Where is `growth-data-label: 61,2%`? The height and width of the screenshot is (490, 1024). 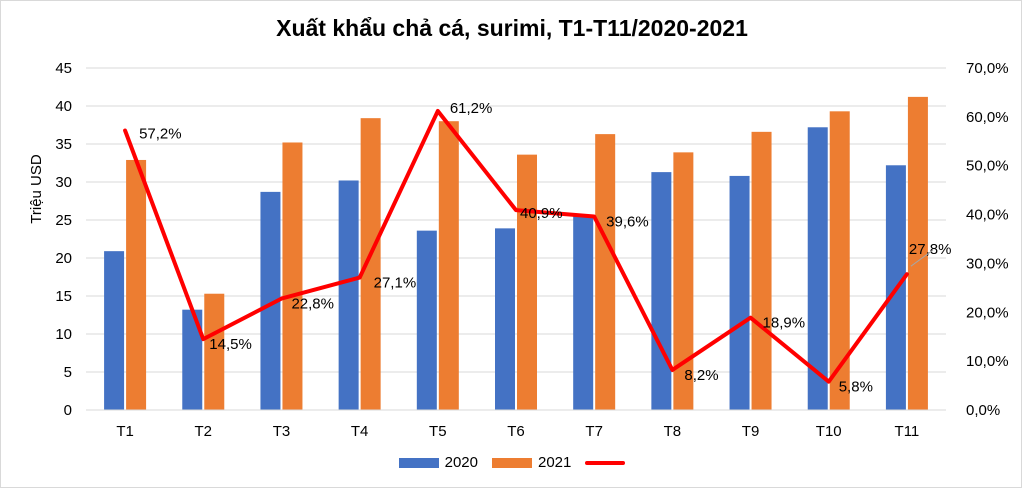
growth-data-label: 61,2% is located at coordinates (471, 108).